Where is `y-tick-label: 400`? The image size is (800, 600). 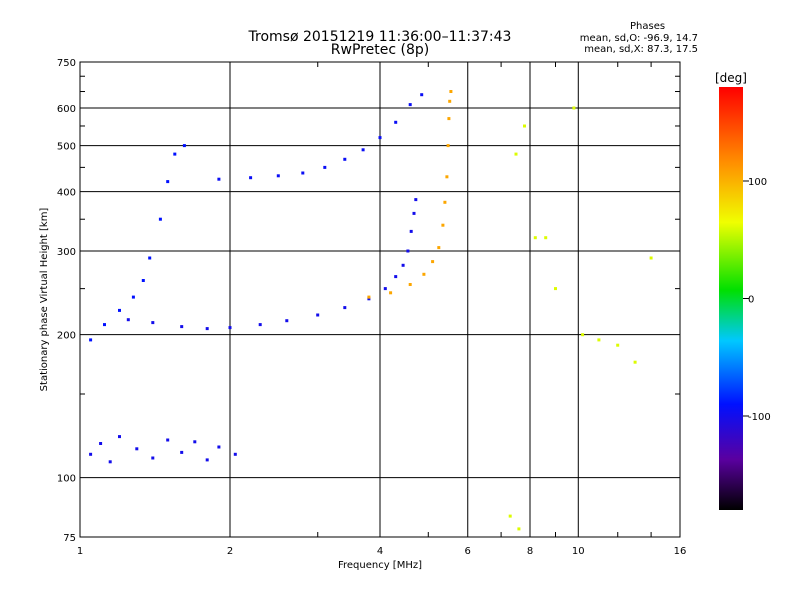
y-tick-label: 400 is located at coordinates (66, 193).